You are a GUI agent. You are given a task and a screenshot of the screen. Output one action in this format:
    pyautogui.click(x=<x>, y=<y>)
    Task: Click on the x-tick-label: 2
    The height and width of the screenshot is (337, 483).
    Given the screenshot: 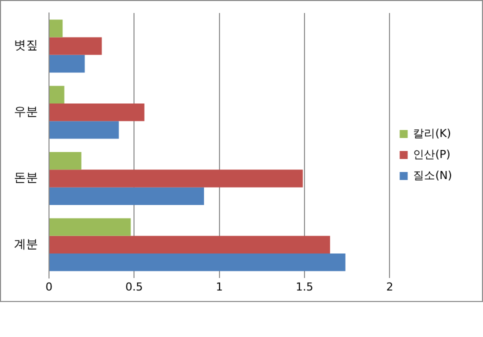 What is the action you would take?
    pyautogui.click(x=390, y=287)
    